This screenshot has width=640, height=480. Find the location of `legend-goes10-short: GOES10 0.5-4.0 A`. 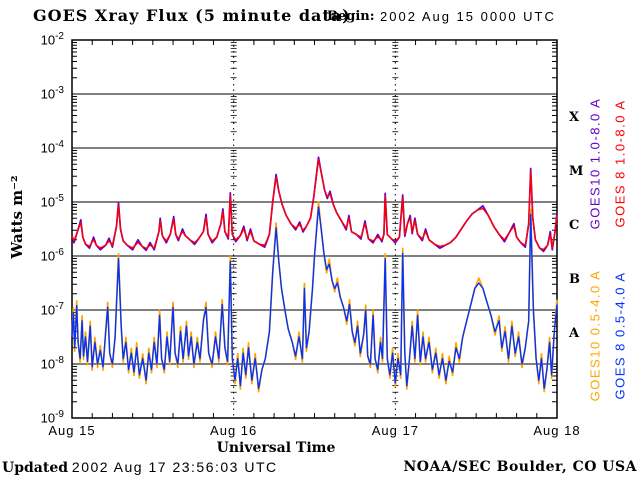

legend-goes10-short: GOES10 0.5-4.0 A is located at coordinates (595, 335).